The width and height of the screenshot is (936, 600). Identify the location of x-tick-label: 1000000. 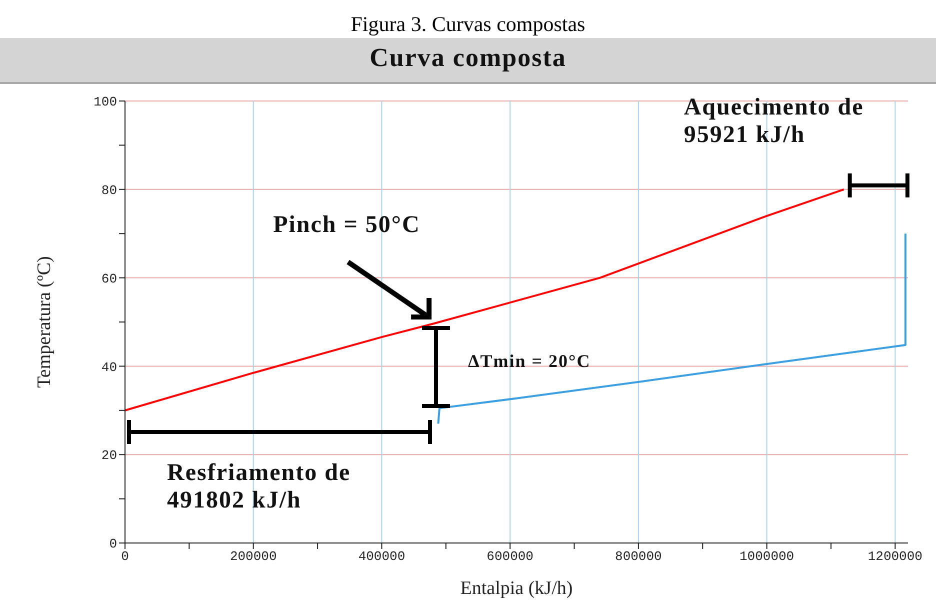
(767, 556).